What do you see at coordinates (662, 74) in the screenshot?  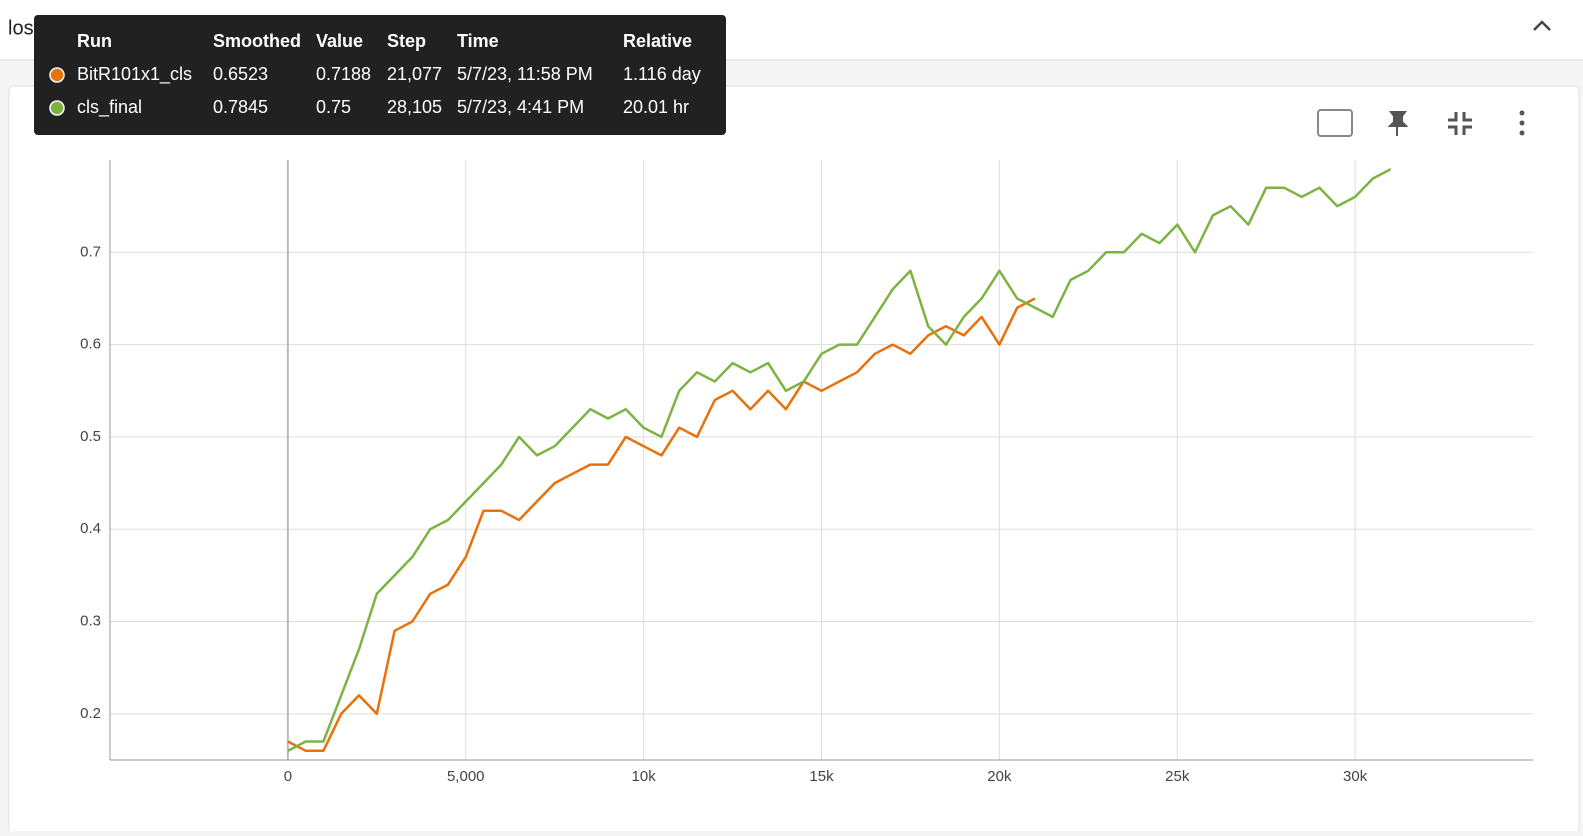 I see `tooltip-cell: 1.116 day` at bounding box center [662, 74].